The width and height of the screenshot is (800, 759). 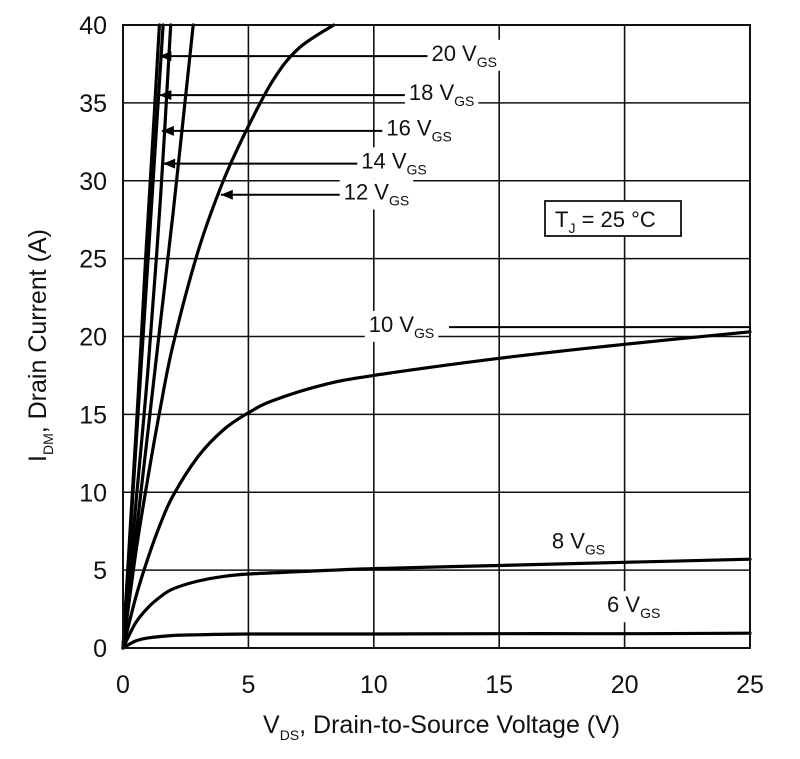 What do you see at coordinates (289, 735) in the screenshot?
I see `x-axis-title-sub: DS` at bounding box center [289, 735].